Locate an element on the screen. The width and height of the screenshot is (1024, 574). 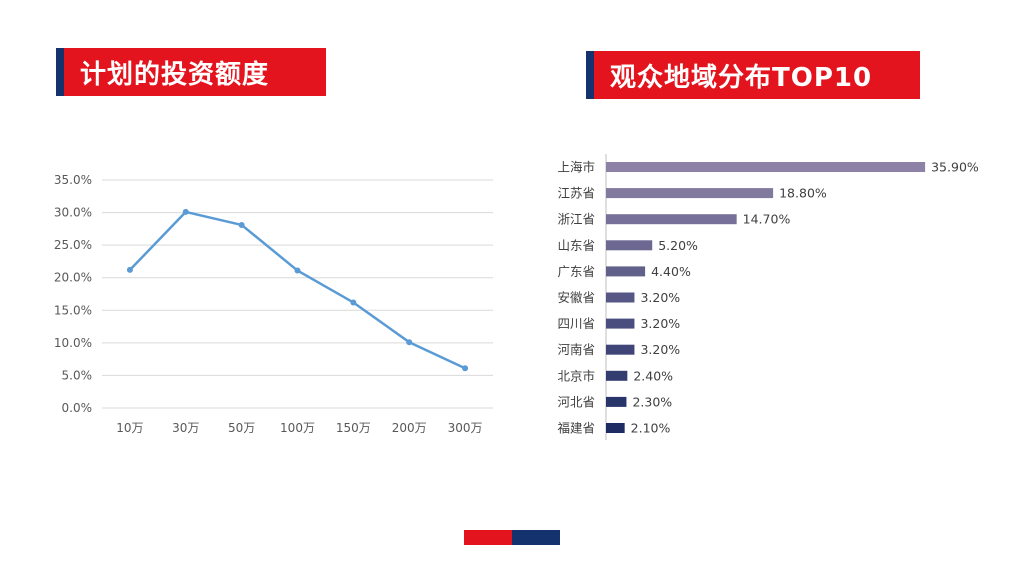
bar-category-label: 浙江省 is located at coordinates (576, 219).